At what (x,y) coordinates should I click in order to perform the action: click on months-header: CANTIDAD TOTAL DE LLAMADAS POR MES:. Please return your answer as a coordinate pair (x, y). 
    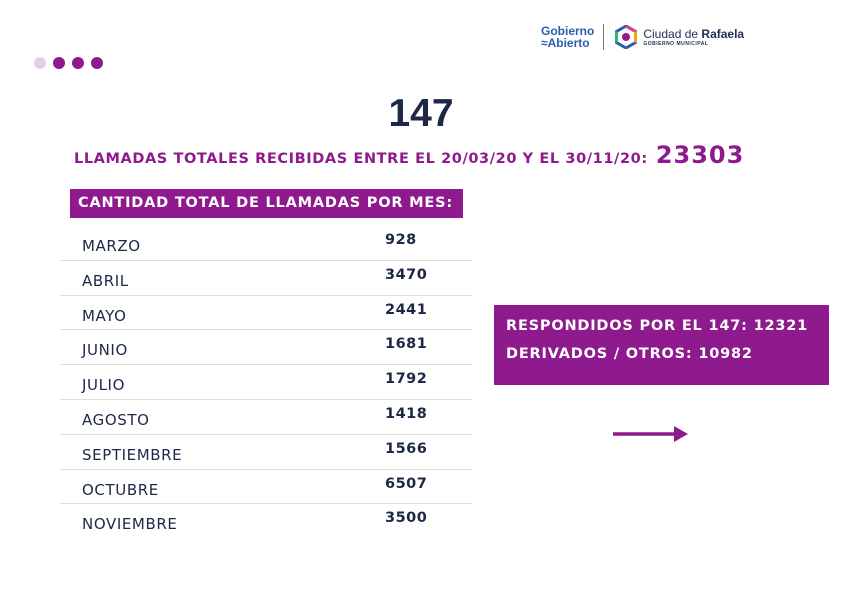
    Looking at the image, I should click on (266, 203).